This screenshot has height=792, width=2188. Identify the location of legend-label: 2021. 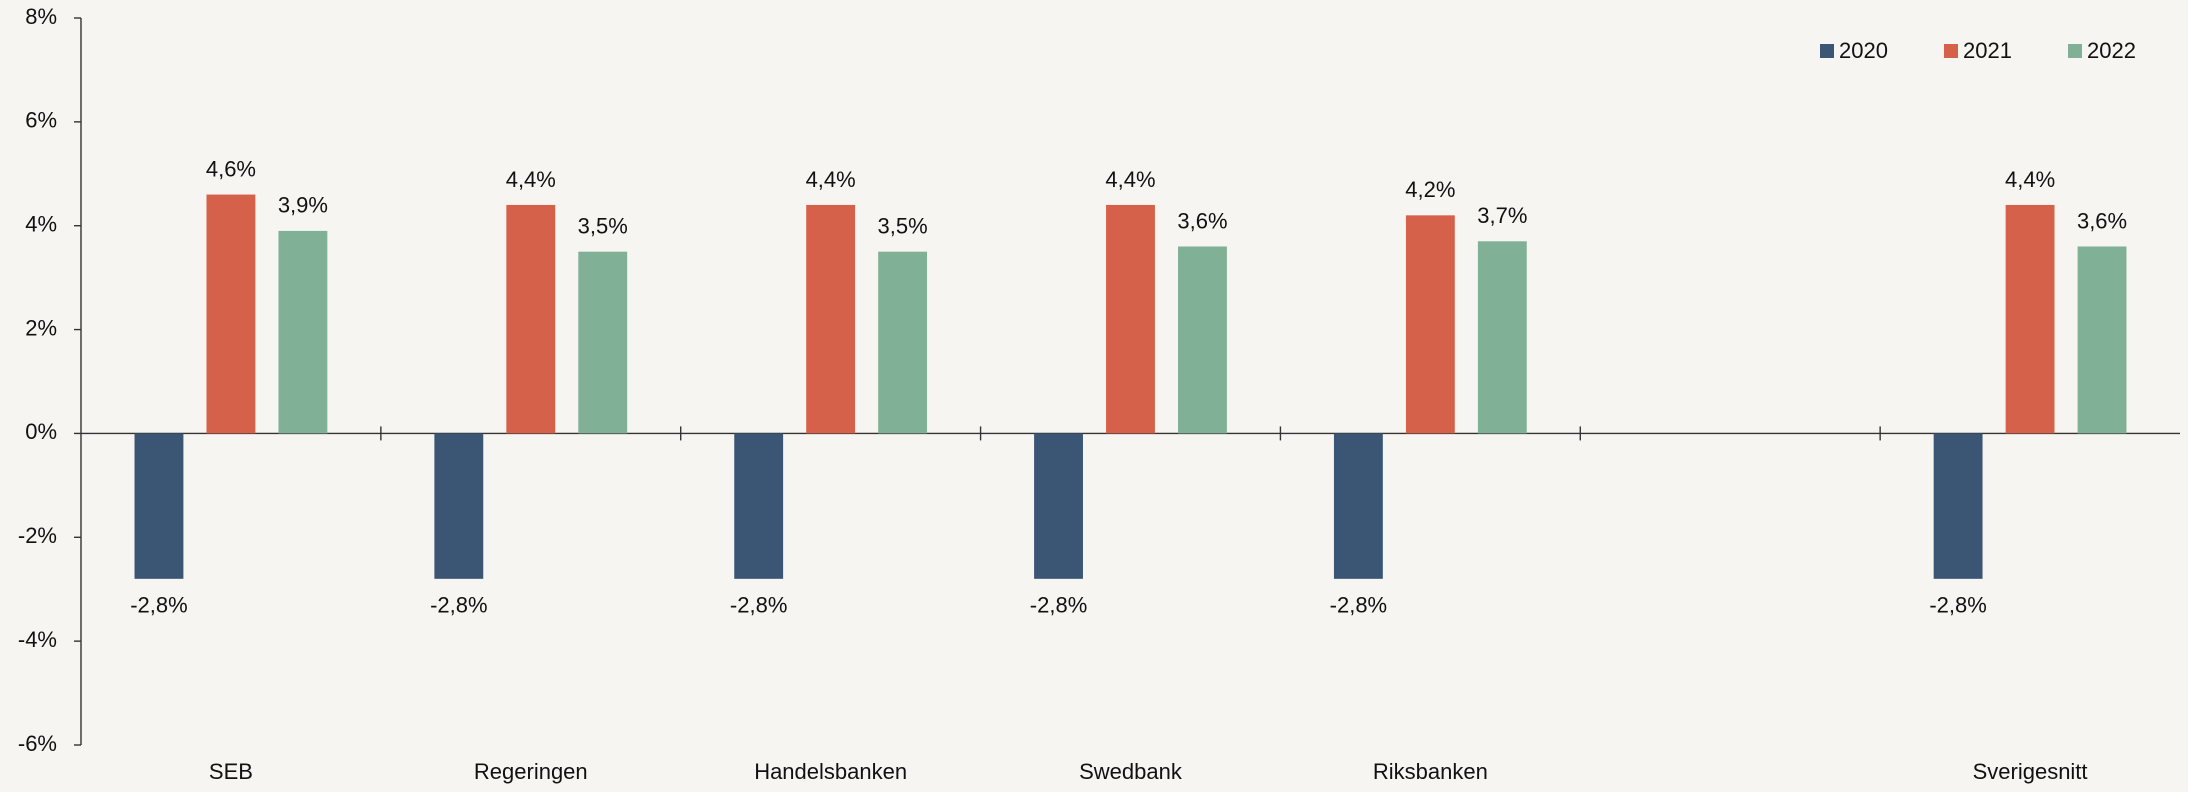
(1987, 50).